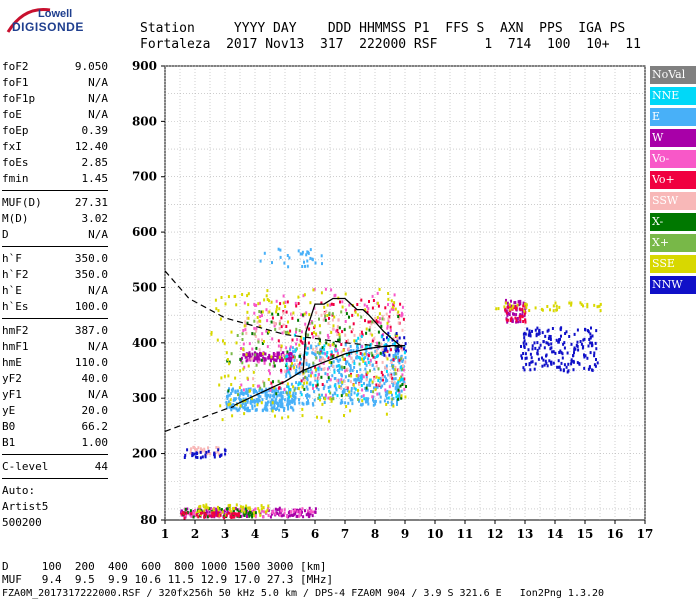  Describe the element at coordinates (673, 243) in the screenshot. I see `legend-item: X+` at that location.